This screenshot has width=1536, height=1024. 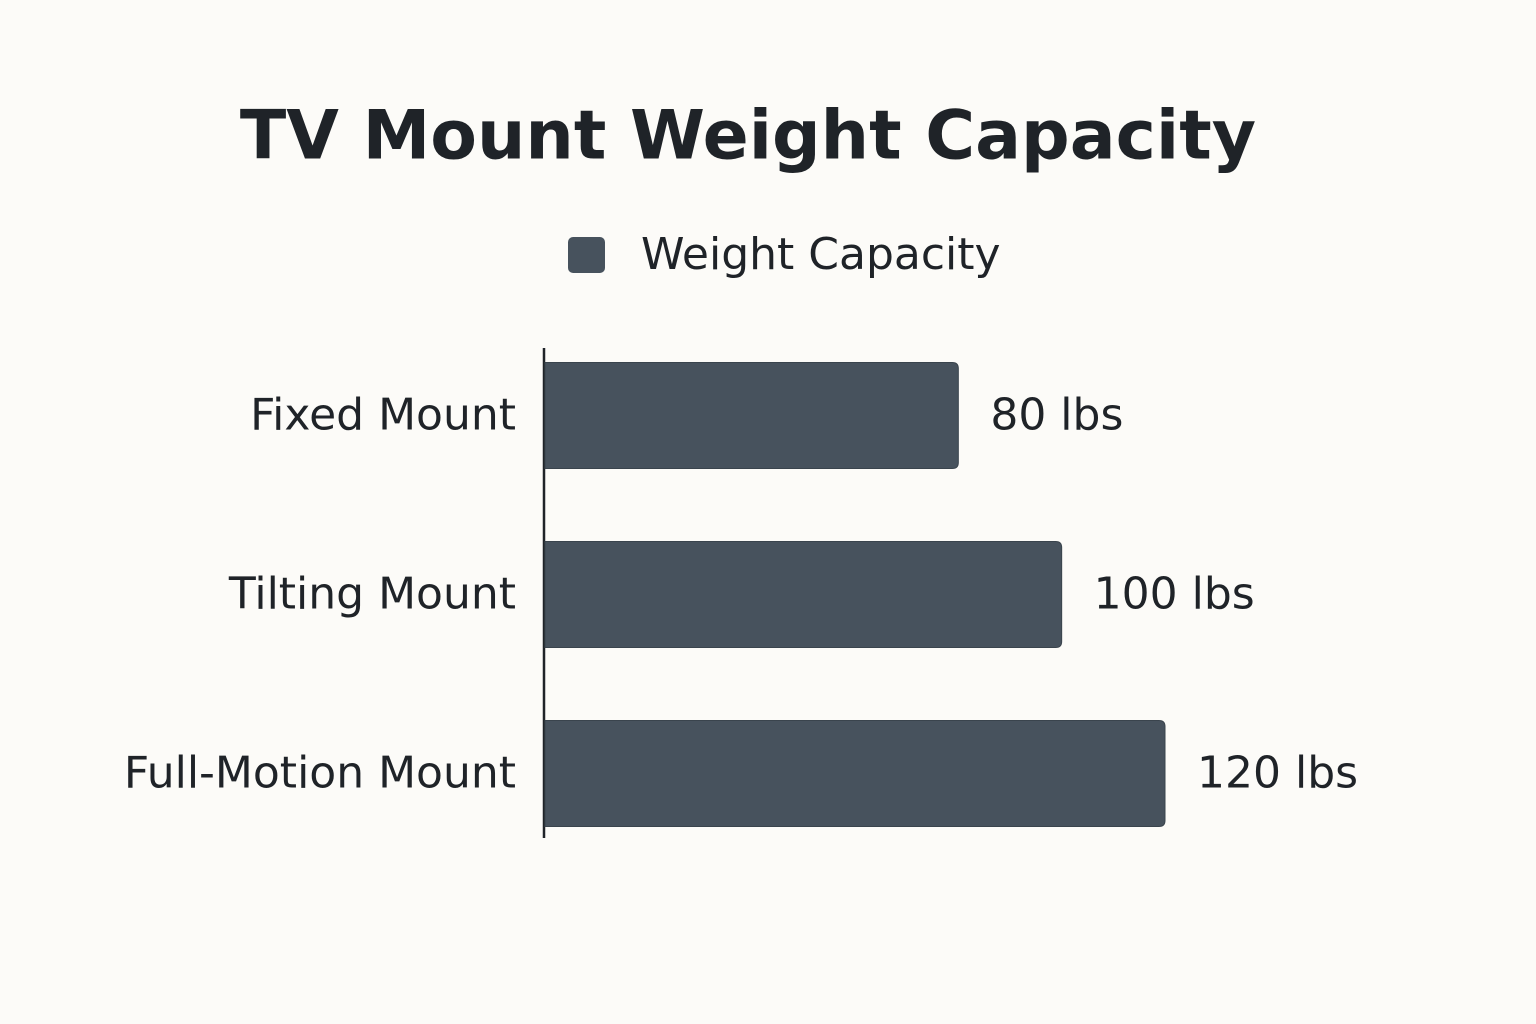 I want to click on legend-swatch, so click(x=586, y=255).